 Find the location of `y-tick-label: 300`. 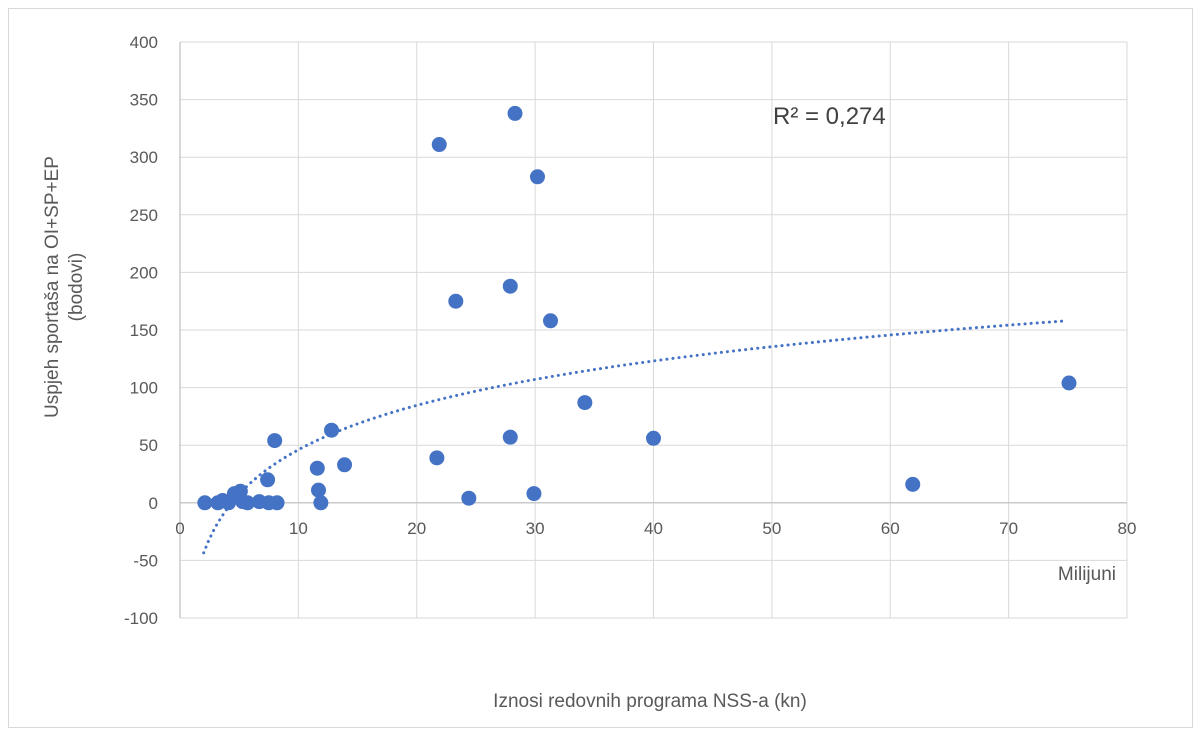

y-tick-label: 300 is located at coordinates (144, 157).